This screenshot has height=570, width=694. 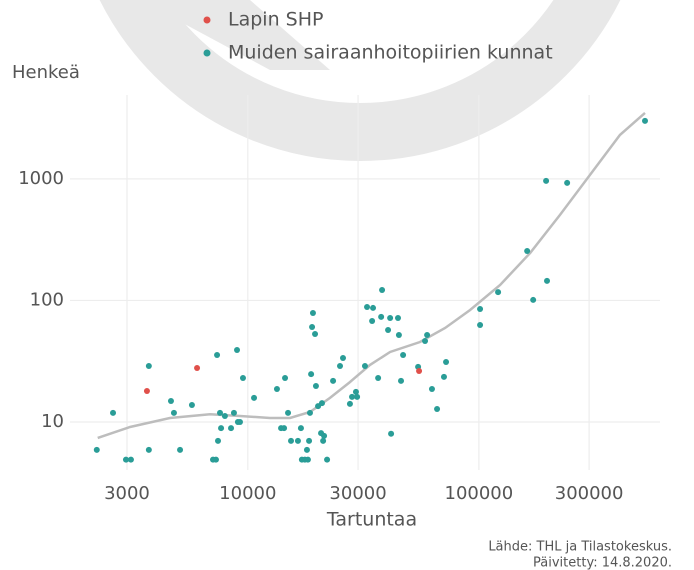 What do you see at coordinates (52, 421) in the screenshot?
I see `y-tick-label: 10` at bounding box center [52, 421].